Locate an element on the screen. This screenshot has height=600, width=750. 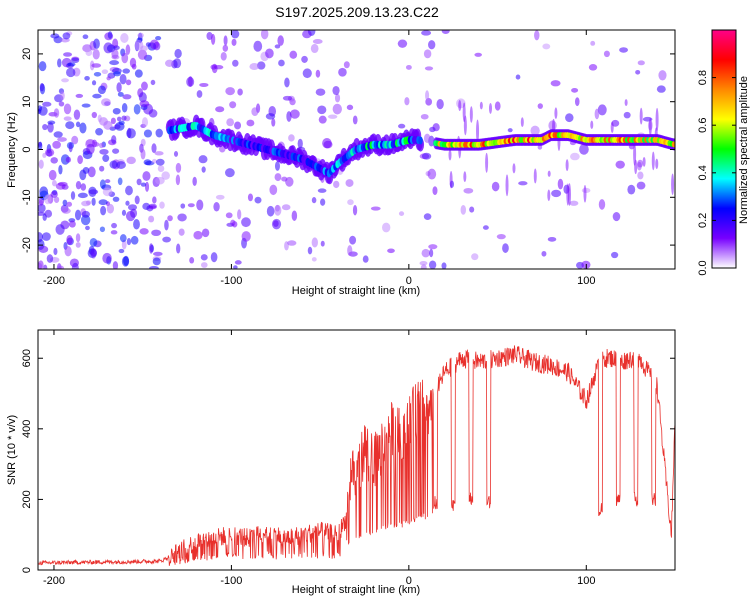
colorbar-tick-label: 0.6 is located at coordinates (703, 125).